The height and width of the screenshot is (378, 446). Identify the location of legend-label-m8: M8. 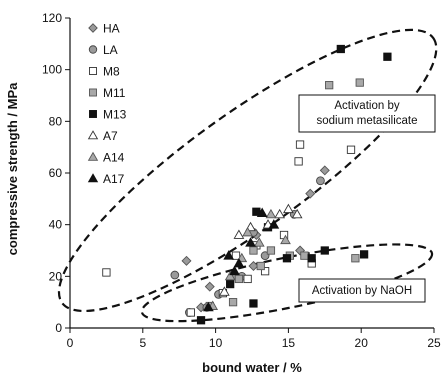
(111, 72).